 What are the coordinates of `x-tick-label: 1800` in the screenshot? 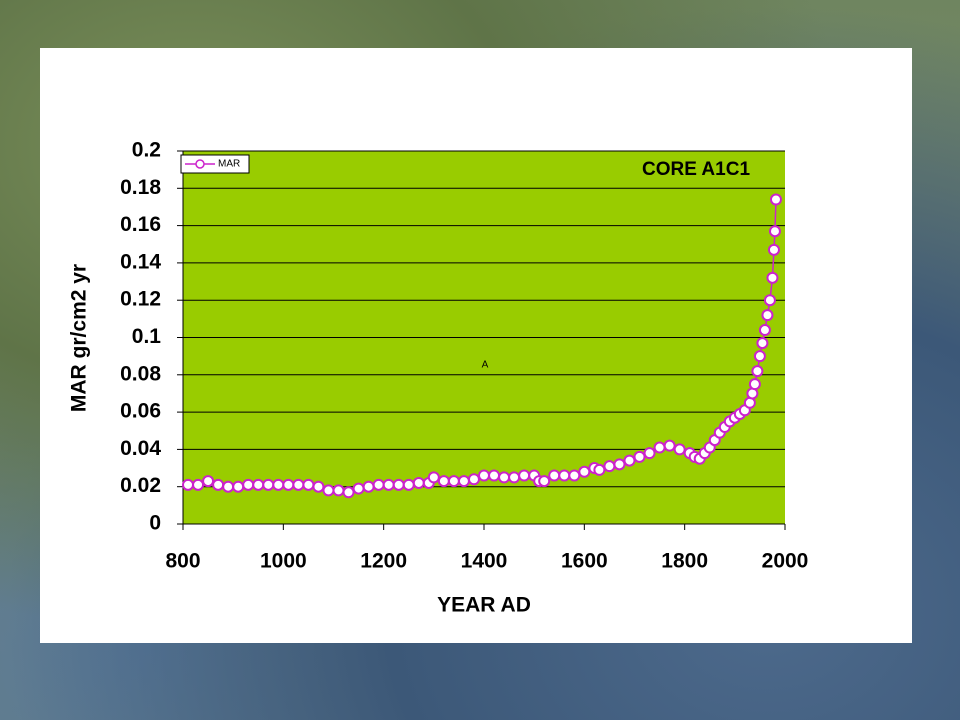 It's located at (684, 561).